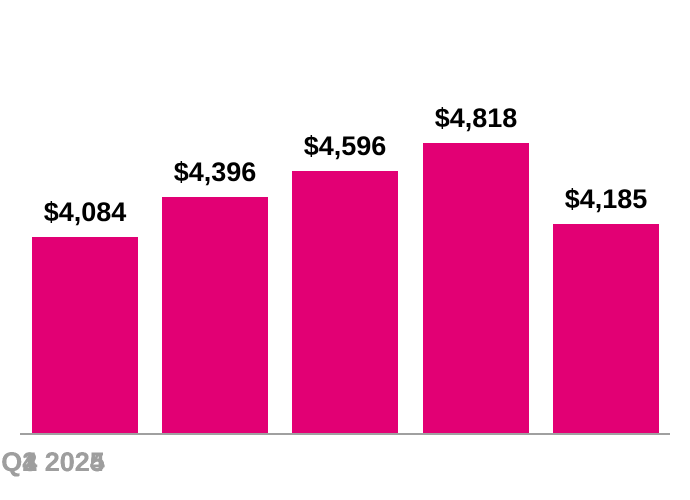 Image resolution: width=690 pixels, height=500 pixels. I want to click on x-axis-tick-label: Q4 2024, so click(53, 462).